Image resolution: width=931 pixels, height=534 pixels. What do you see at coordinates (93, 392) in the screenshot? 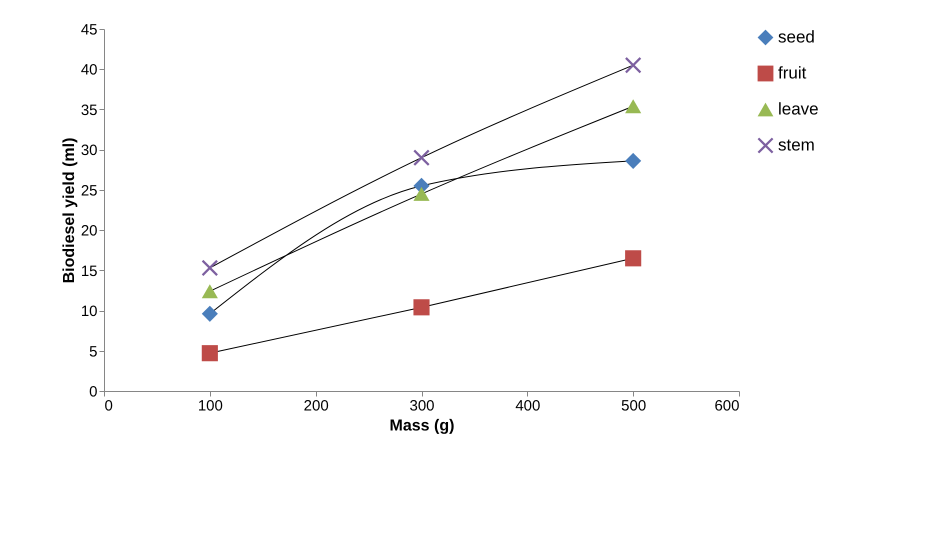
I see `y-tick-label: 0` at bounding box center [93, 392].